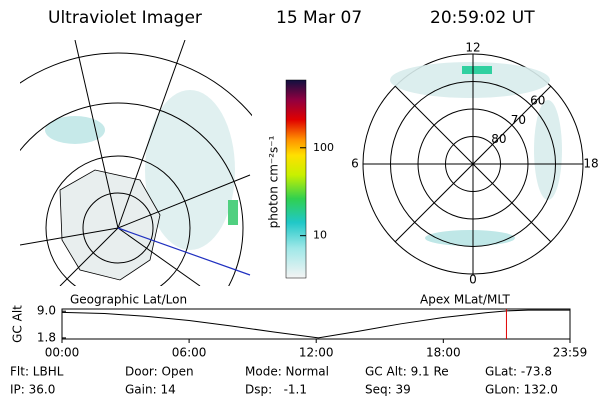 Image resolution: width=600 pixels, height=400 pixels. What do you see at coordinates (159, 372) in the screenshot?
I see `status-field: Door: Open` at bounding box center [159, 372].